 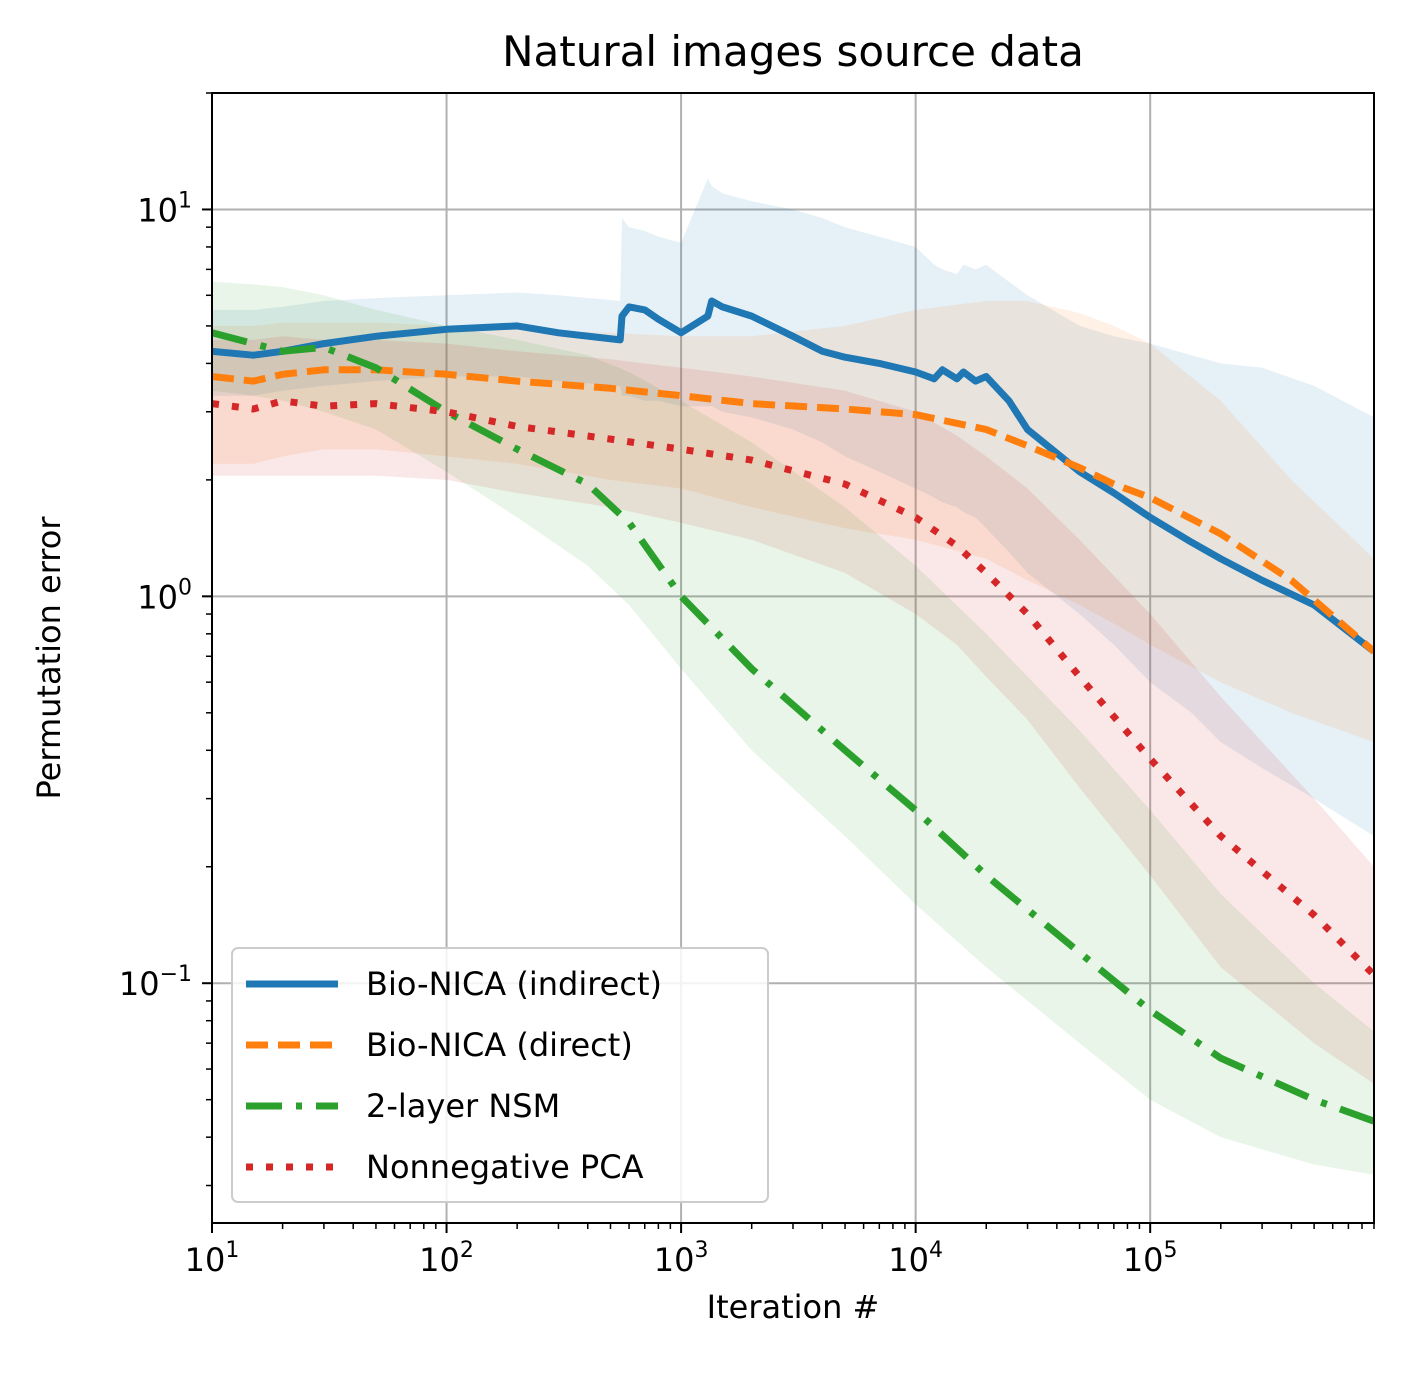 I want to click on chart-title: Natural images source data, so click(x=793, y=51).